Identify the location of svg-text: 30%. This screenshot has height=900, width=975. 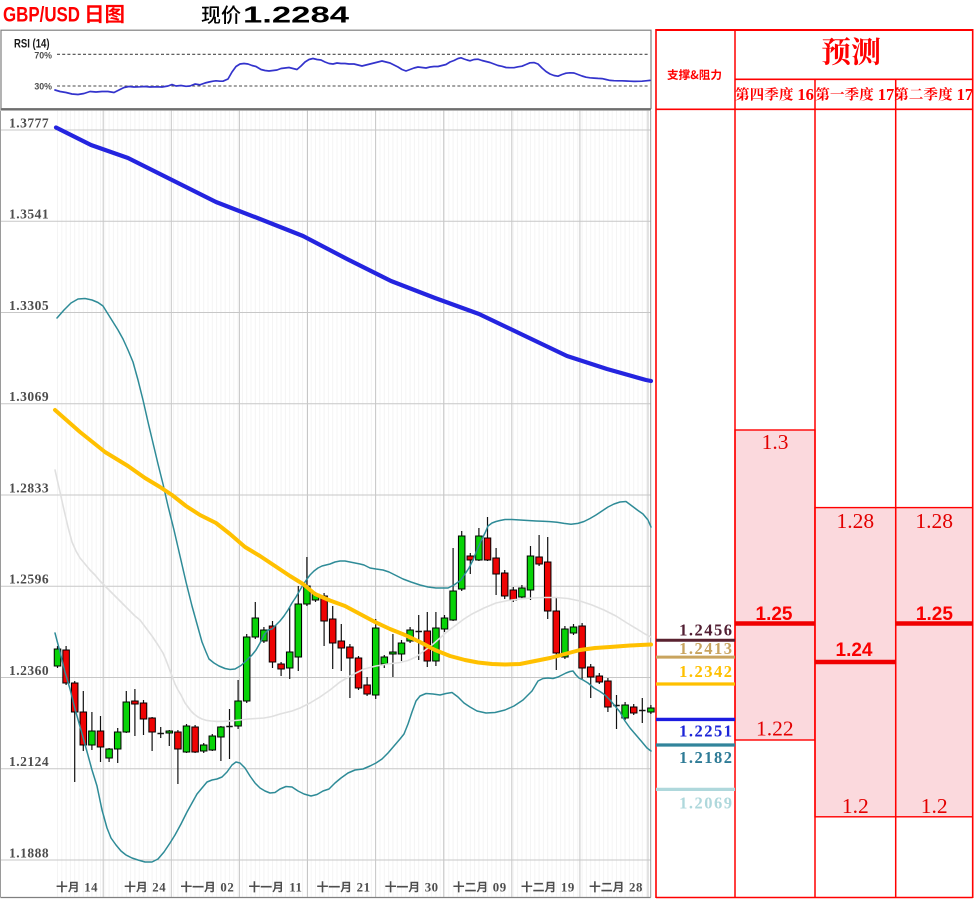
(43, 87).